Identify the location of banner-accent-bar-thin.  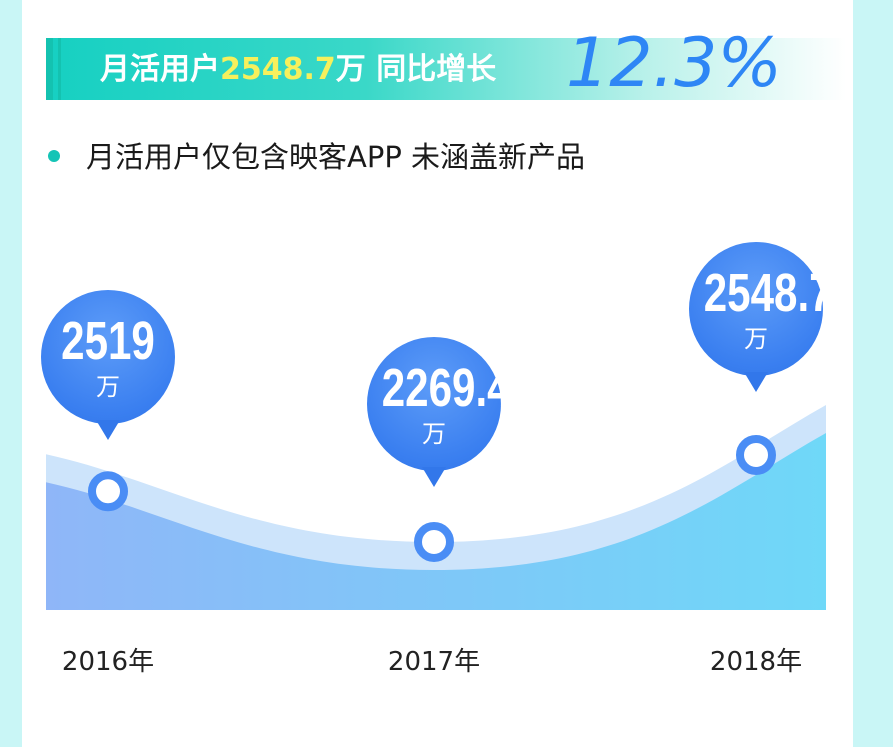
(59, 69).